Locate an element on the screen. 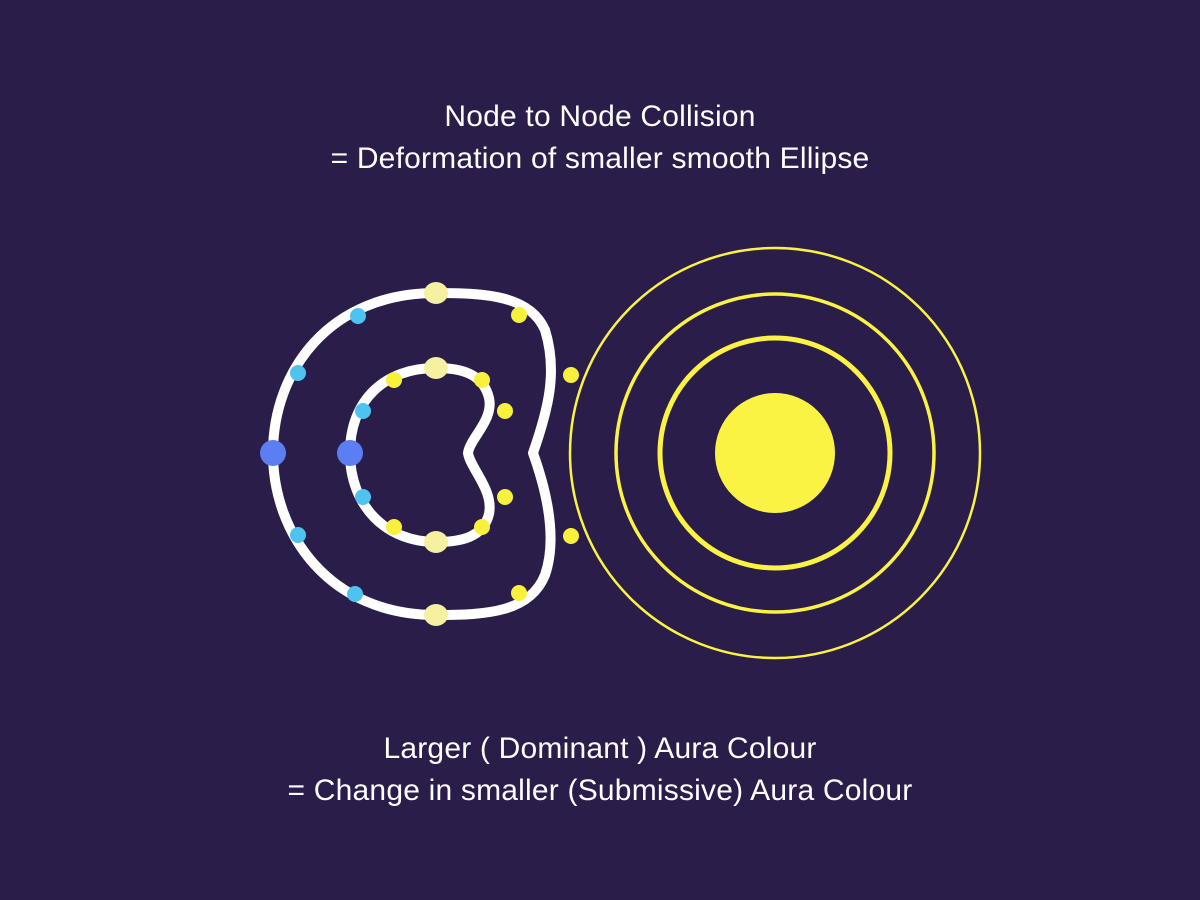 The image size is (1200, 900). node-markers is located at coordinates (419, 454).